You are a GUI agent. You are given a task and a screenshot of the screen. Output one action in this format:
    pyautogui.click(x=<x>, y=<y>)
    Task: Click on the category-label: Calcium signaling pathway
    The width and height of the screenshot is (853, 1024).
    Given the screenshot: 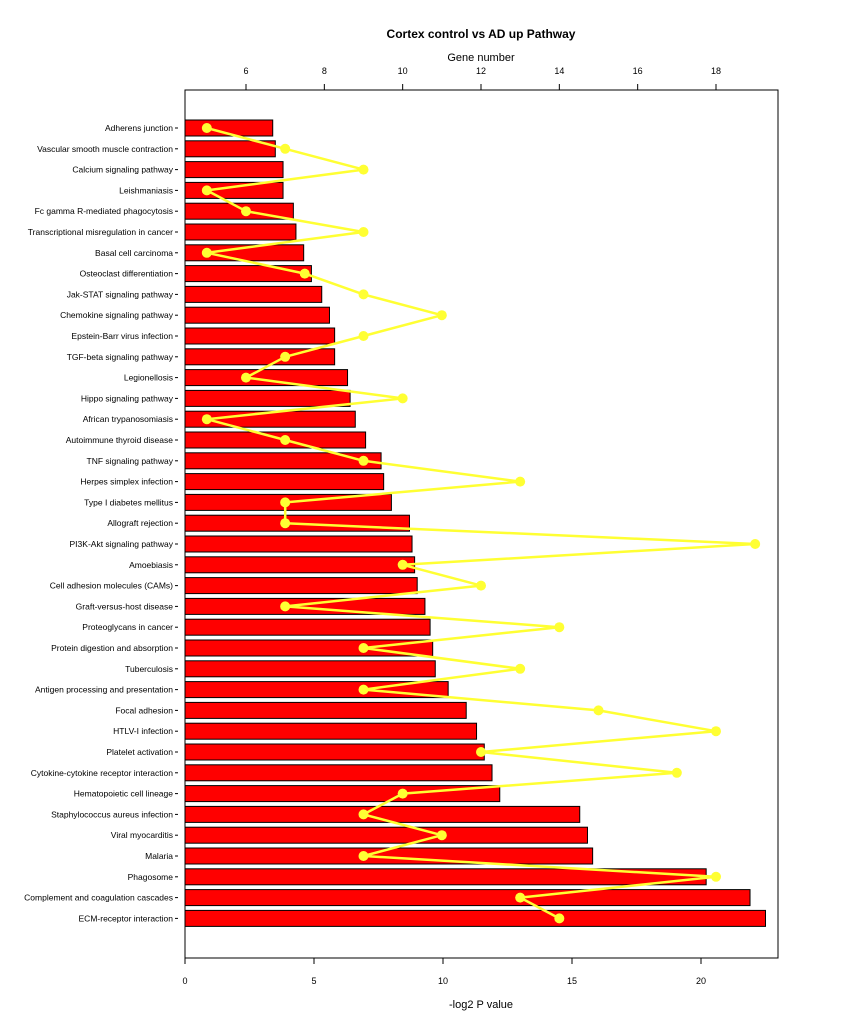 What is the action you would take?
    pyautogui.click(x=122, y=170)
    